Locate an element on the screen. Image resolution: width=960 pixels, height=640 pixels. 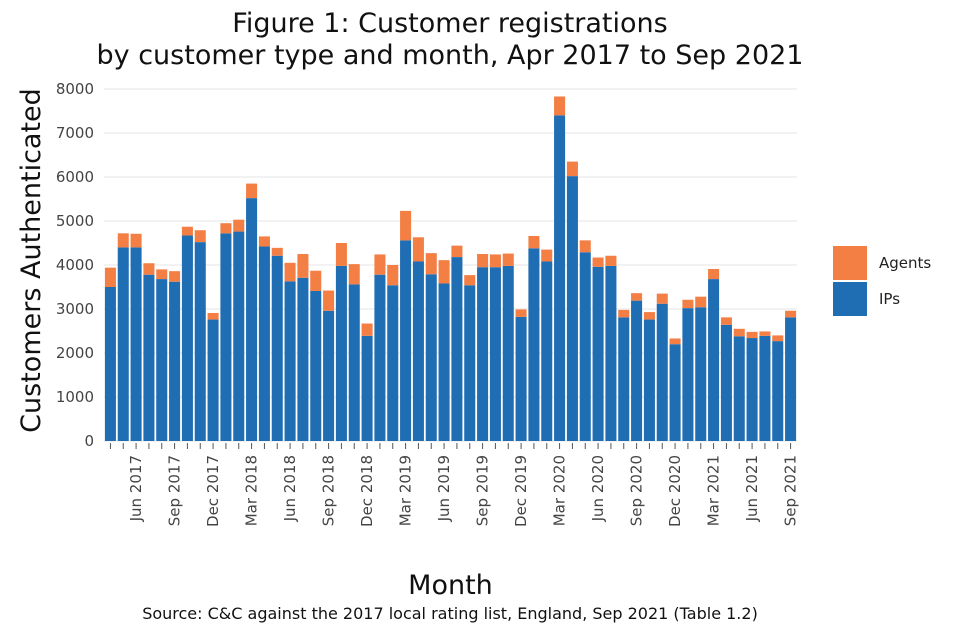
x-tick-label: Mar 2019 is located at coordinates (406, 490).